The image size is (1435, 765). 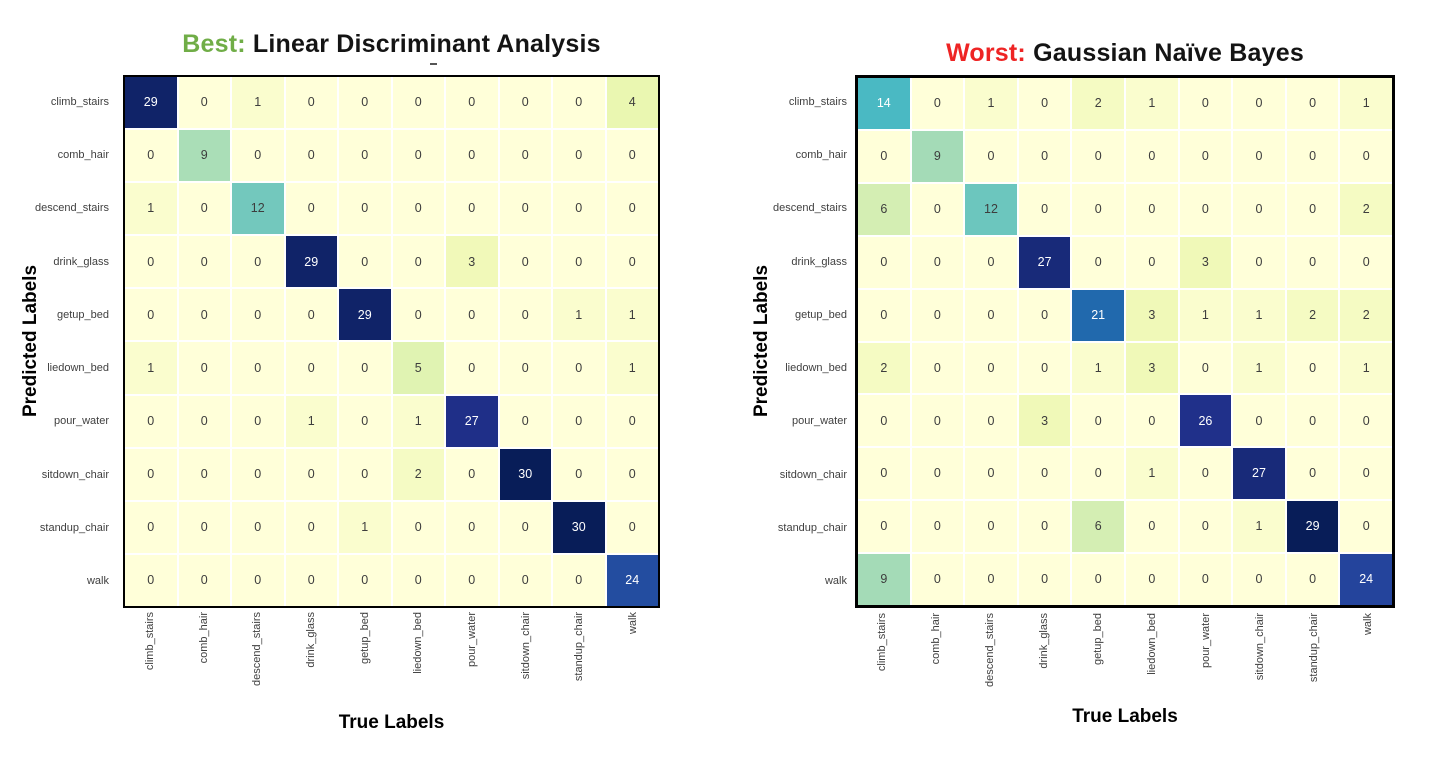 I want to click on y-tick-label: pour_water, so click(x=819, y=421).